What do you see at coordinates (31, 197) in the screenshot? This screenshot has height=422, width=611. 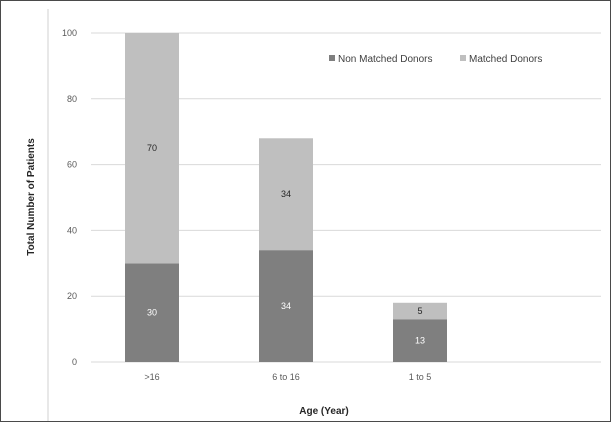 I see `y-axis-title: Total Number of Patients` at bounding box center [31, 197].